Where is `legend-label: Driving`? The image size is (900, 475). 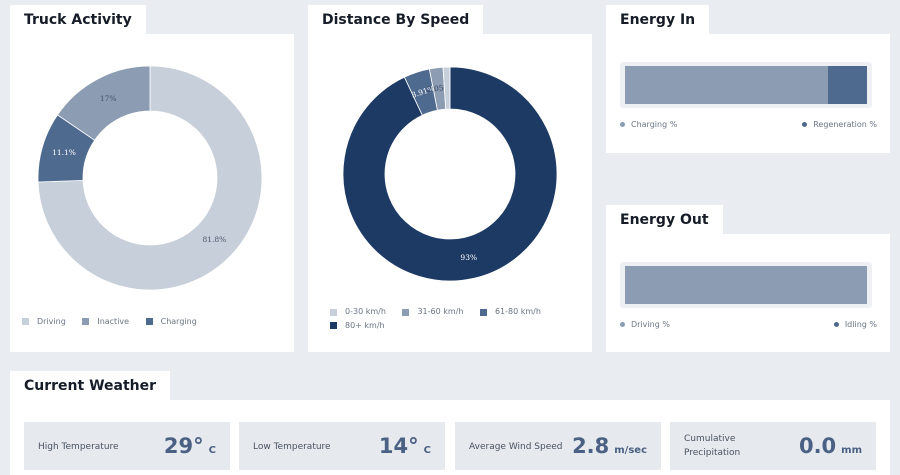
legend-label: Driving is located at coordinates (51, 321).